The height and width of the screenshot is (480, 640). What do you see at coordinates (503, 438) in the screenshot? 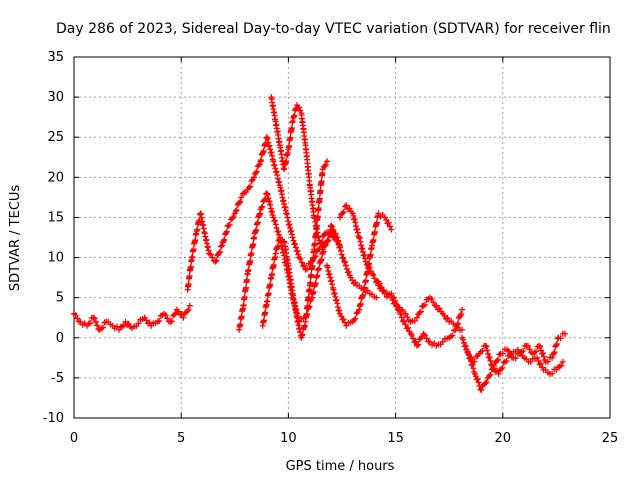
I see `x-tick-label: 20` at bounding box center [503, 438].